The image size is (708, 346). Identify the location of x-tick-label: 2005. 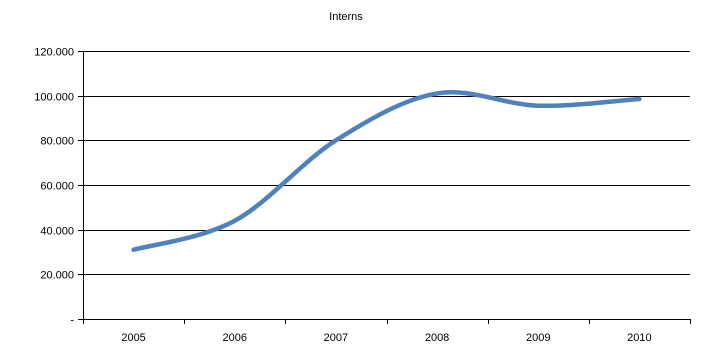
(133, 338).